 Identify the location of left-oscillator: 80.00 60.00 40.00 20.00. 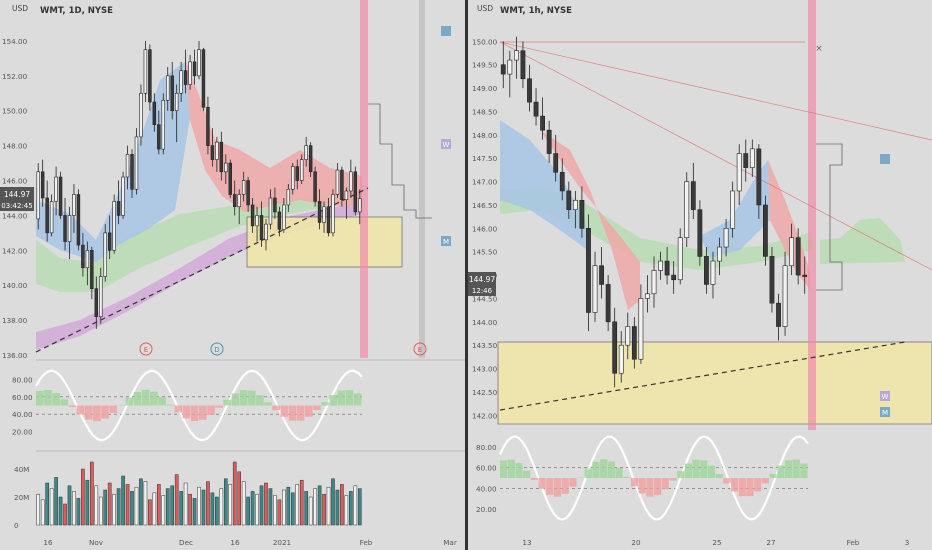
(187, 405).